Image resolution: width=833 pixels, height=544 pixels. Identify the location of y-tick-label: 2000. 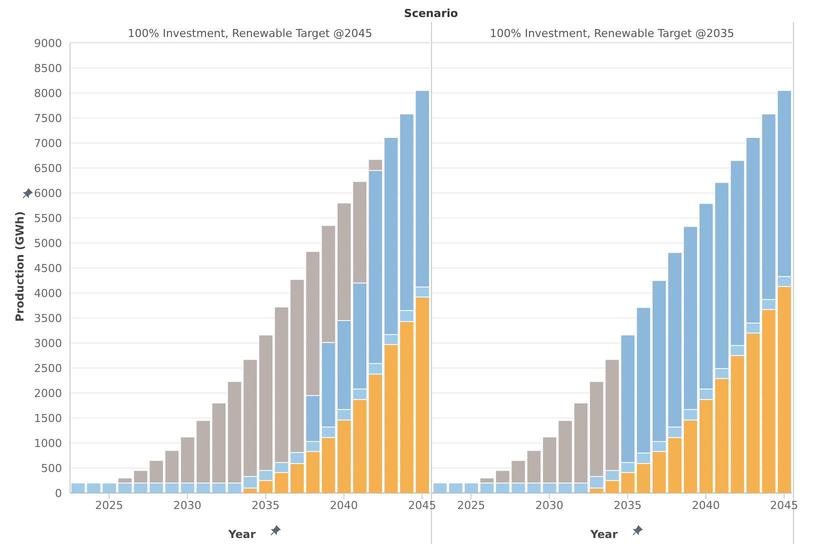
(48, 393).